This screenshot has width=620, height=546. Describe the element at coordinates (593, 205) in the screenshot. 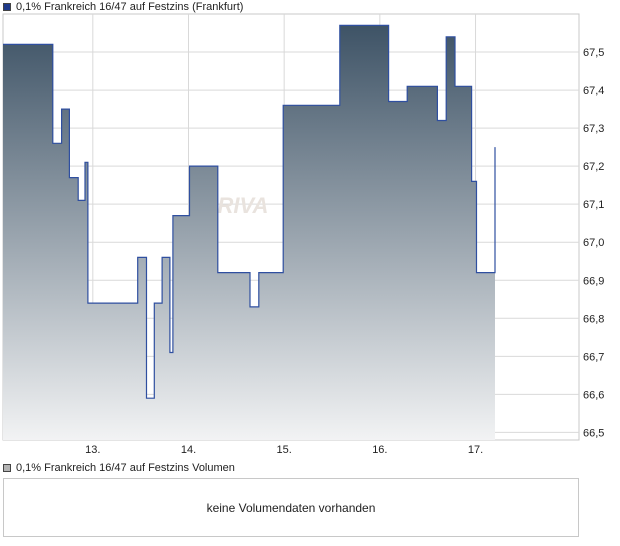

I see `y-tick-label: 67,1` at that location.